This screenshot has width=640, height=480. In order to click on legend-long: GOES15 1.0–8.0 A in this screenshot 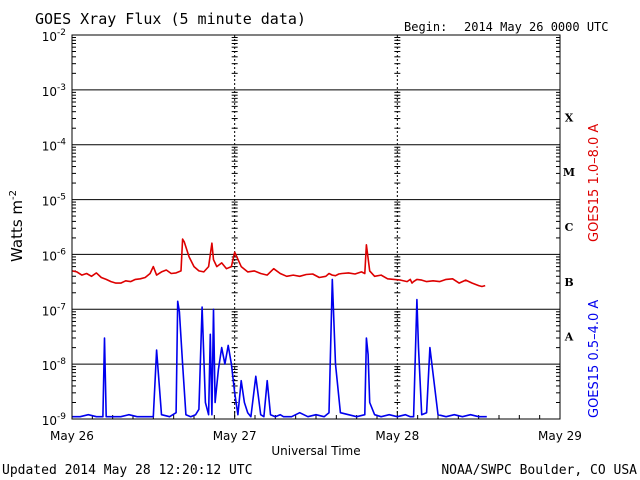, I will do `click(594, 183)`.